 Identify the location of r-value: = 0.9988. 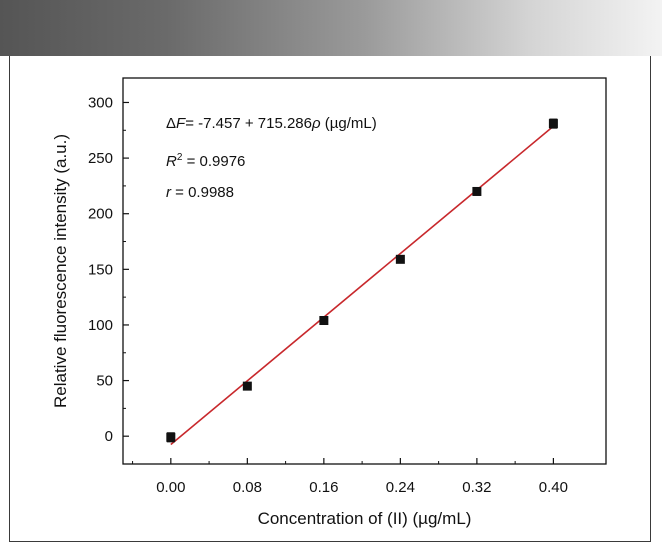
(202, 192).